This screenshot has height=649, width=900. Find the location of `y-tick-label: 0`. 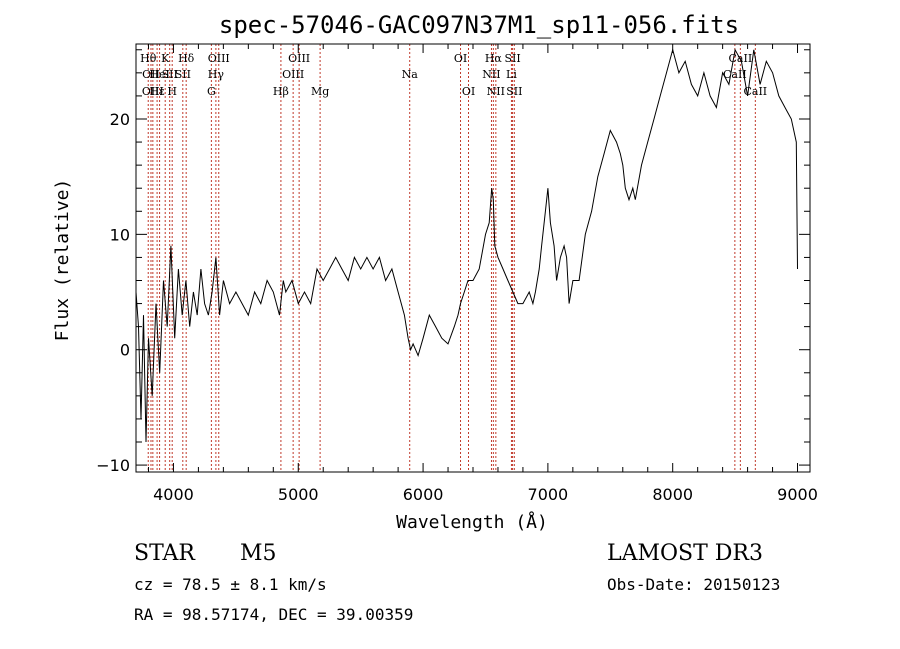

y-tick-label: 0 is located at coordinates (125, 350).